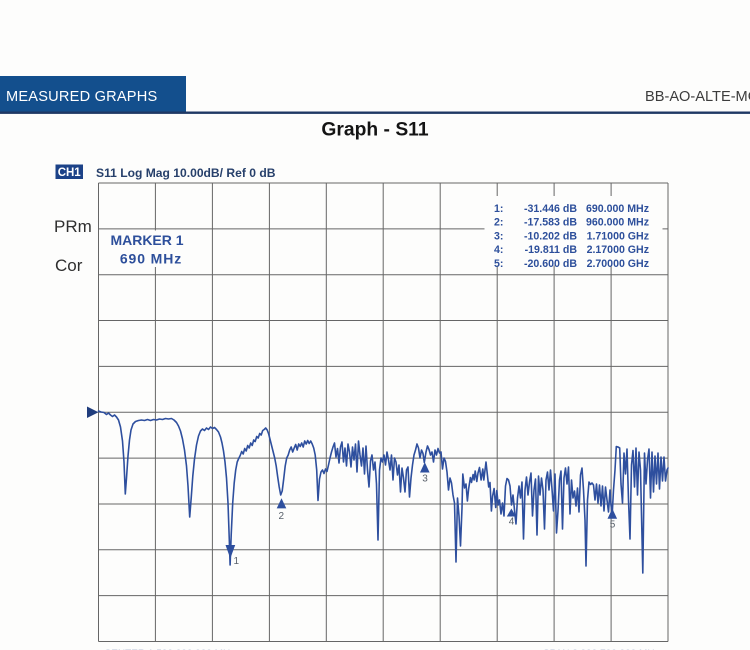 The image size is (750, 650). What do you see at coordinates (186, 173) in the screenshot?
I see `svg-text: S11 Log Mag 10.00dB/ Ref 0 dB` at bounding box center [186, 173].